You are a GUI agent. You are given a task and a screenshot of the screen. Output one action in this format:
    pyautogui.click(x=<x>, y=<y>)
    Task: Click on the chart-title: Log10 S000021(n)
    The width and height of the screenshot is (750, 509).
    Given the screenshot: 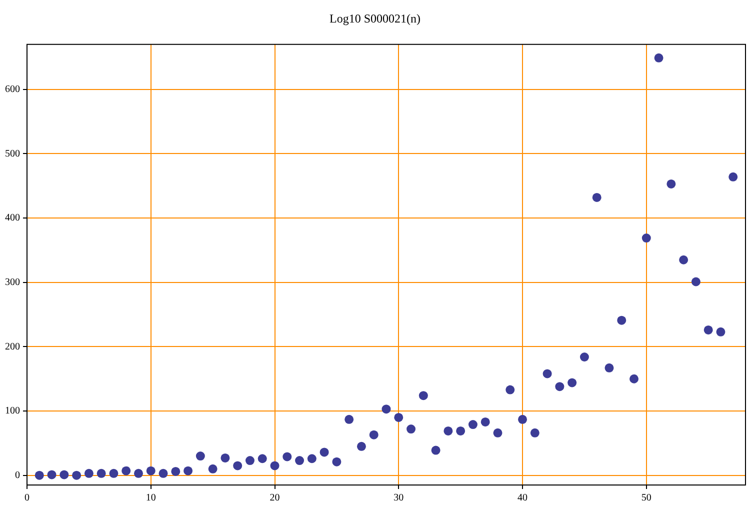 What is the action you would take?
    pyautogui.click(x=375, y=18)
    